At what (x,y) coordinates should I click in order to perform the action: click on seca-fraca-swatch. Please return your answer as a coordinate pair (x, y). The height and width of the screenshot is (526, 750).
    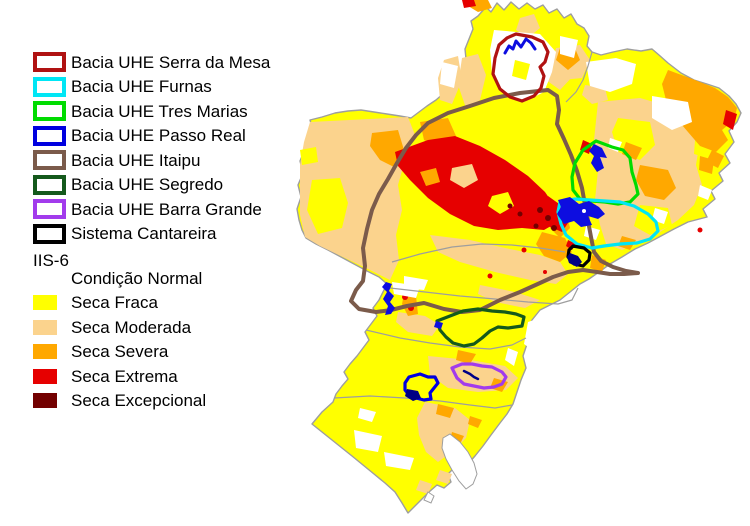
    Looking at the image, I should click on (45, 303).